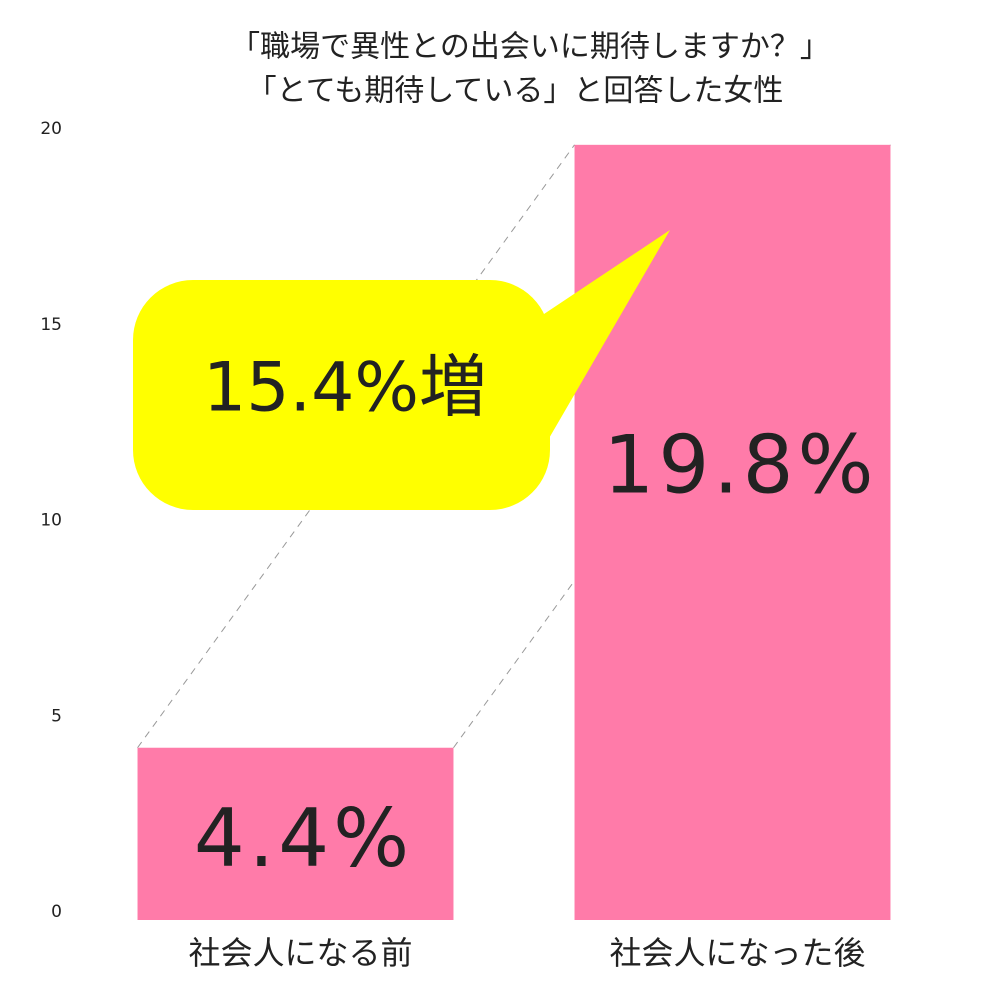 The width and height of the screenshot is (1000, 1000). Describe the element at coordinates (303, 838) in the screenshot. I see `value-label: 4.4%` at that location.